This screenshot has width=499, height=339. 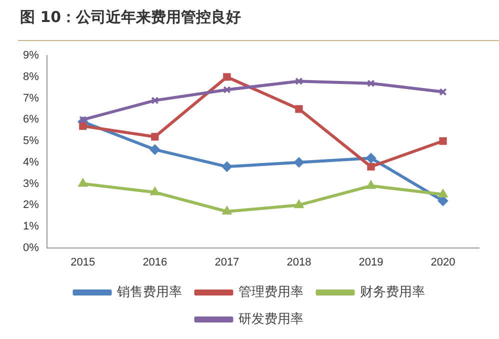 What do you see at coordinates (149, 292) in the screenshot?
I see `legend-label: 销售费用率` at bounding box center [149, 292].